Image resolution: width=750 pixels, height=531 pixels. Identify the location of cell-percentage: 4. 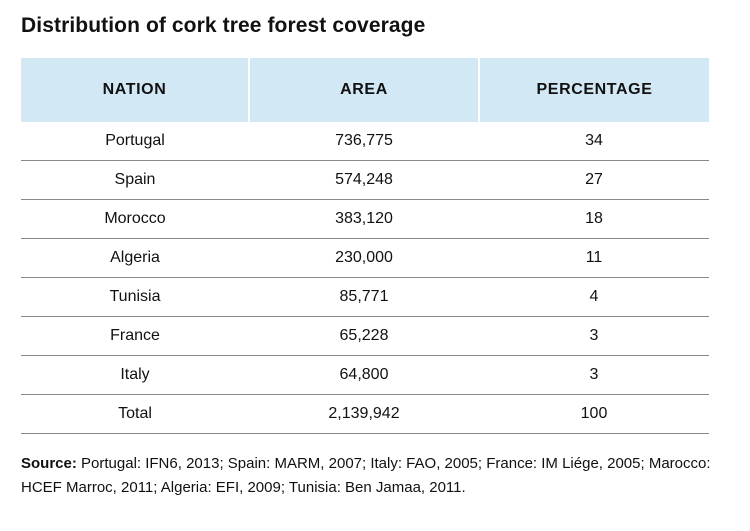
(594, 297).